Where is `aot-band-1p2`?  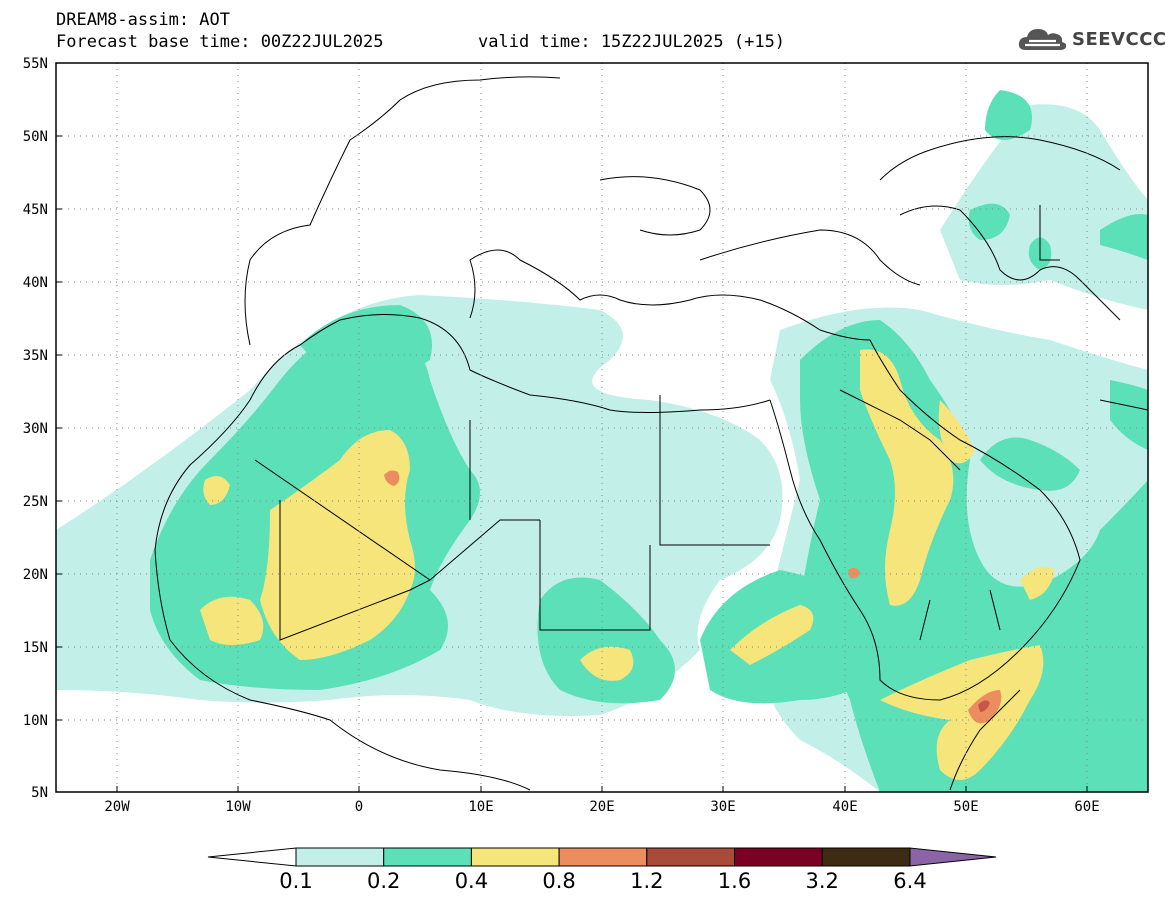
aot-band-1p2 is located at coordinates (984, 706).